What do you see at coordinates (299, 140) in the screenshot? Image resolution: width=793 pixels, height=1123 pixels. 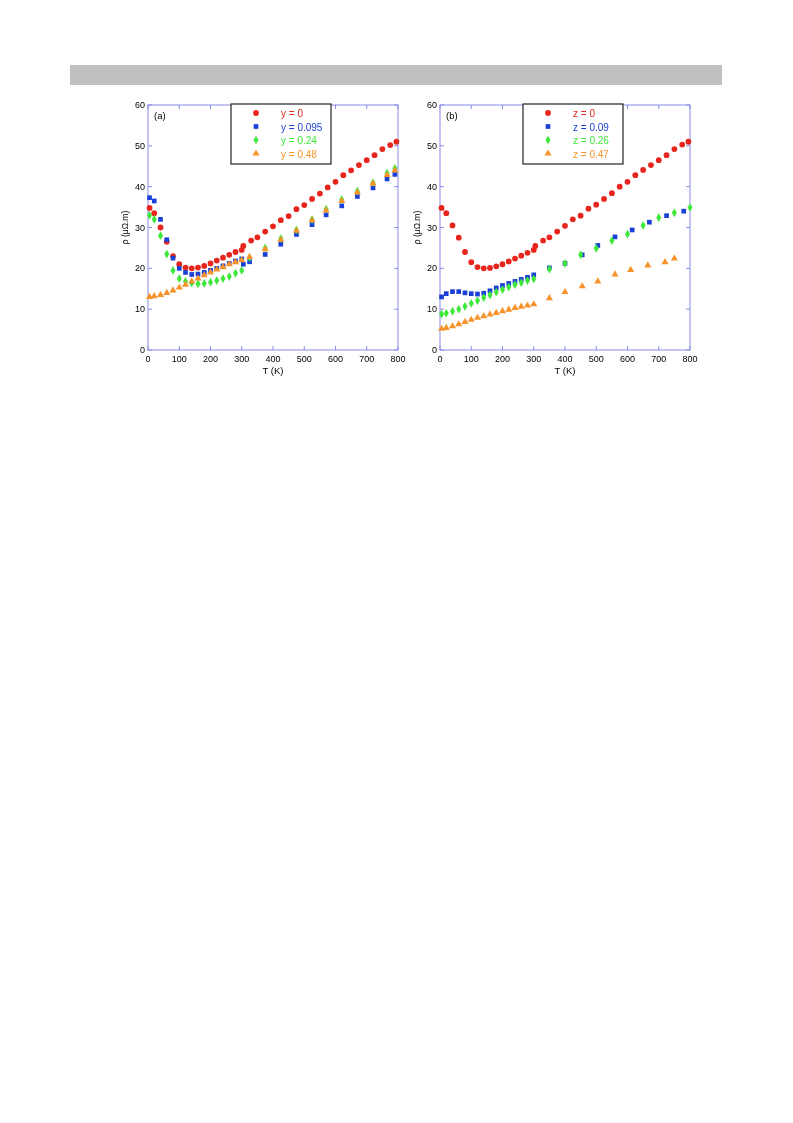 I see `legend-label: y = 0.24` at bounding box center [299, 140].